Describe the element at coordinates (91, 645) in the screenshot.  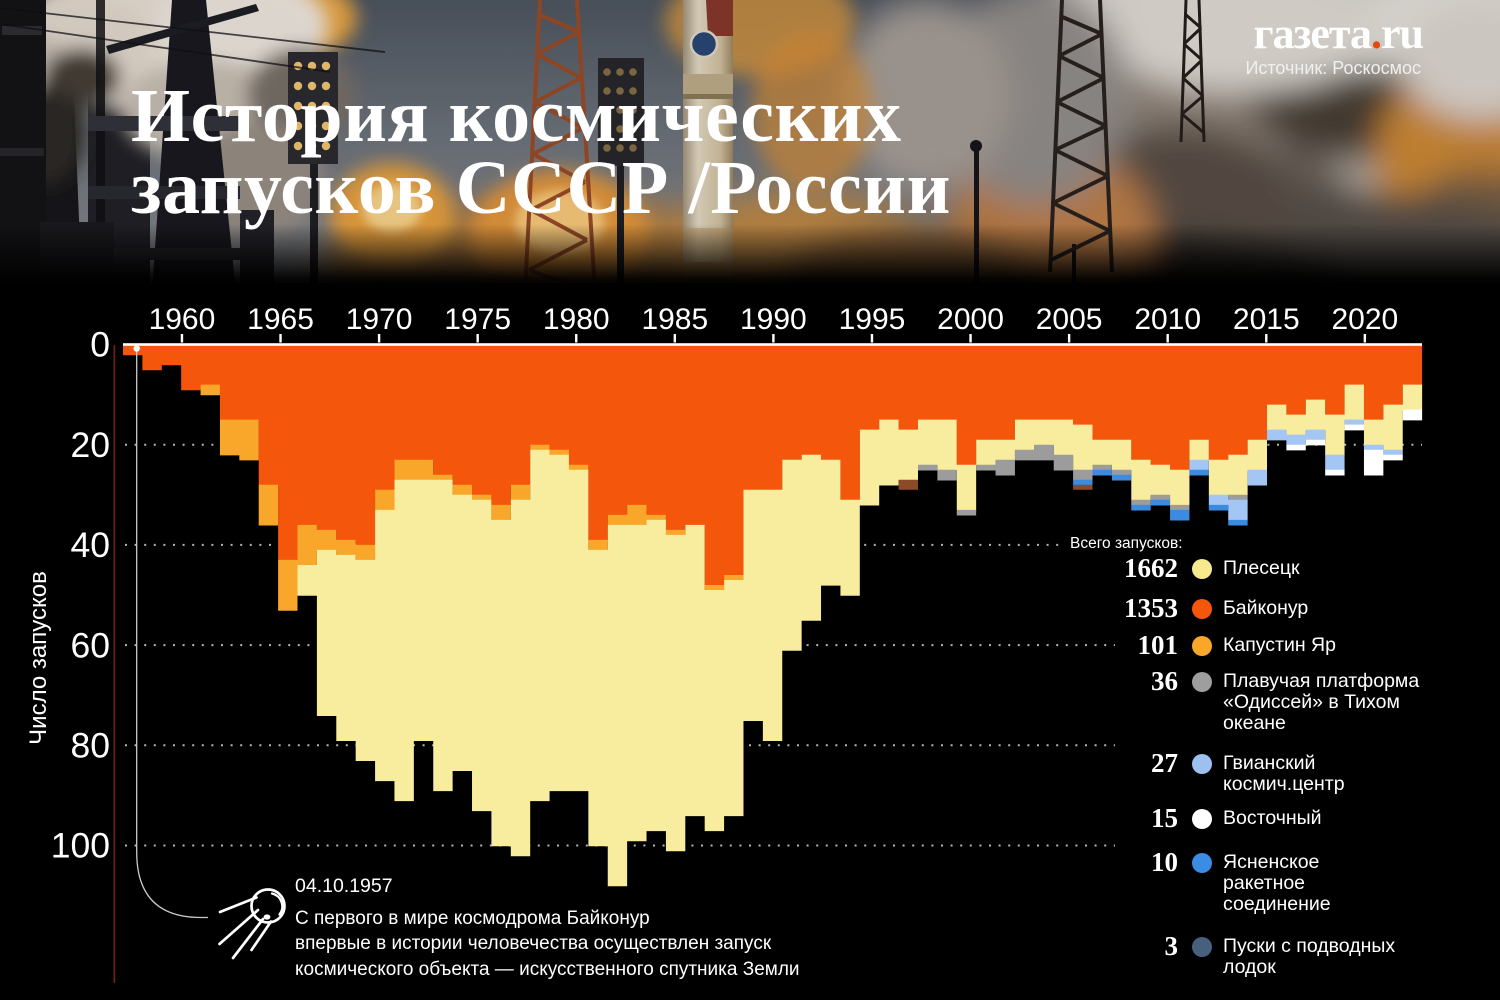
I see `svg-text: 60` at that location.